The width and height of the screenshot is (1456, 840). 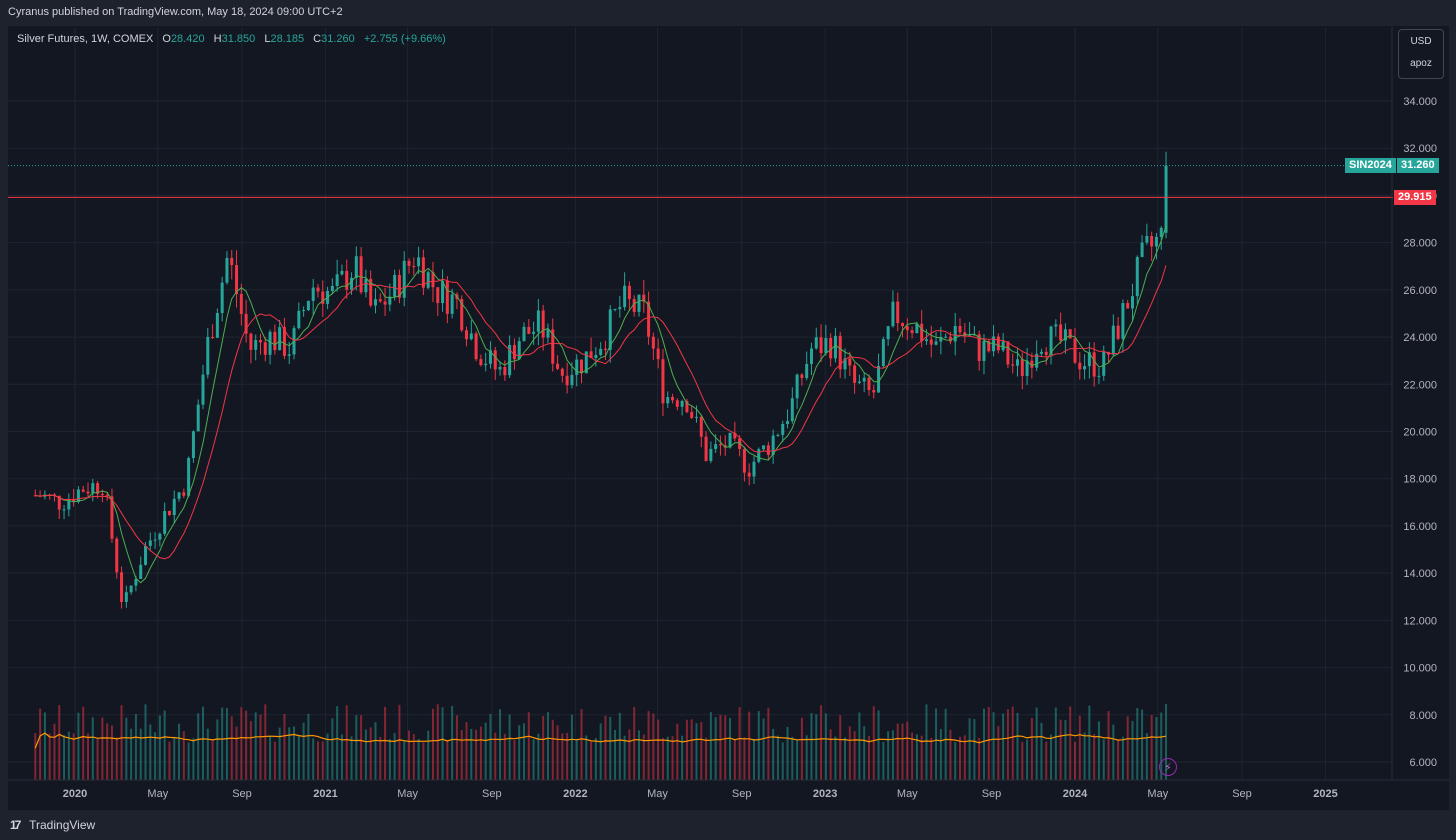 What do you see at coordinates (1420, 669) in the screenshot?
I see `y-tick-label: 10.000` at bounding box center [1420, 669].